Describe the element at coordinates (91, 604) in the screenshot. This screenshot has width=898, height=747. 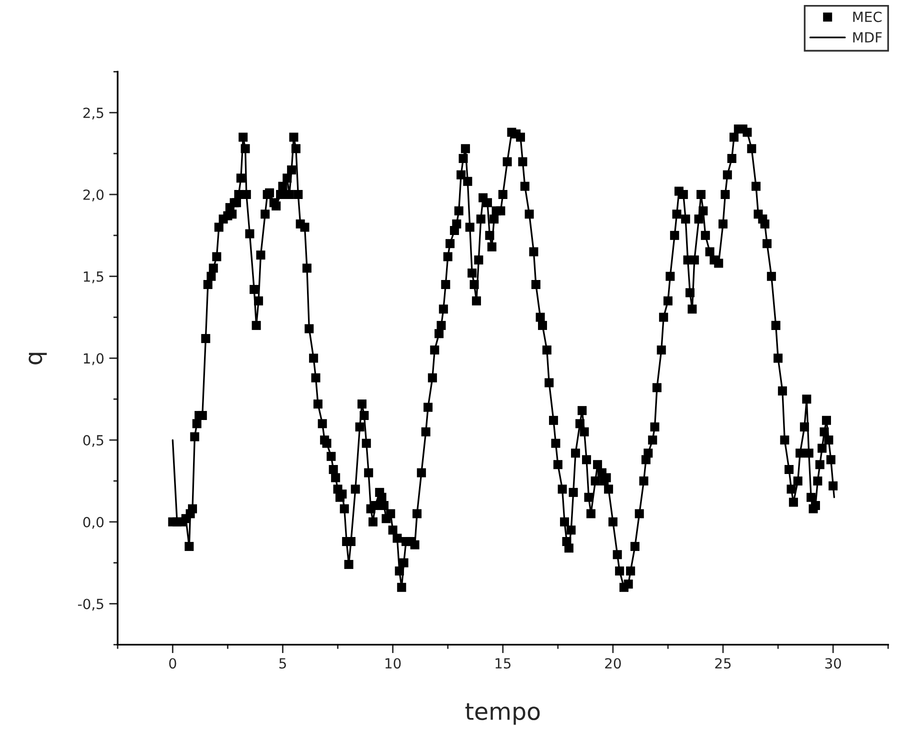
I see `y-tick-label: -0,5` at that location.